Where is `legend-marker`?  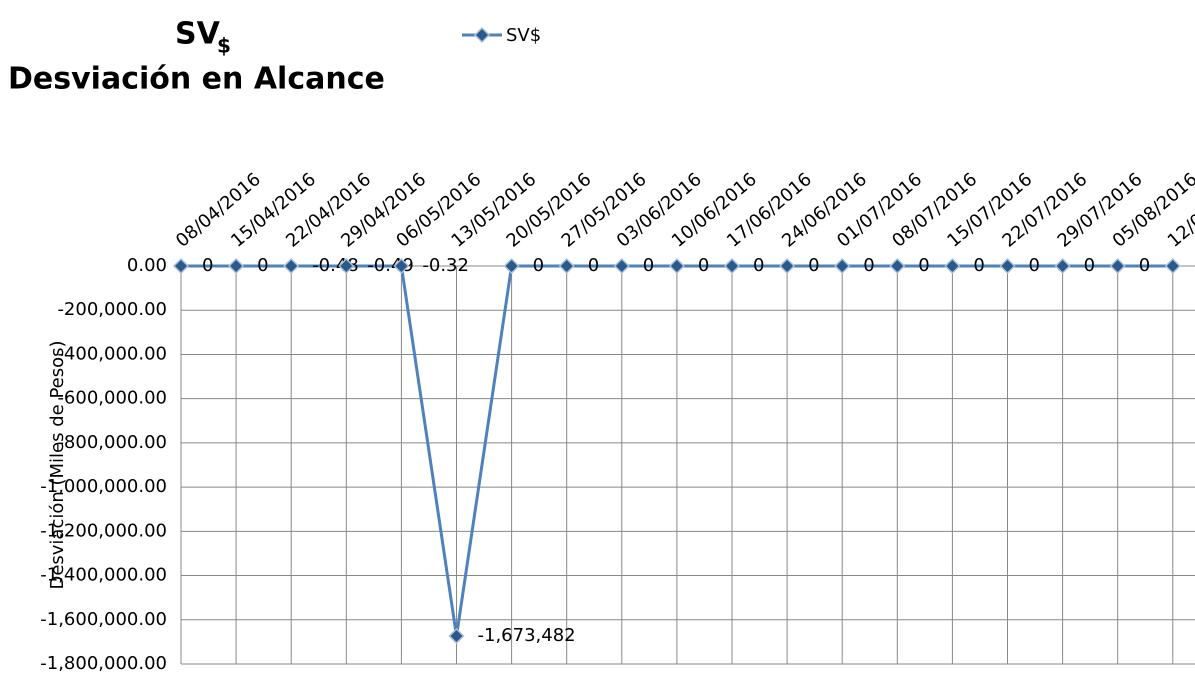 legend-marker is located at coordinates (482, 35).